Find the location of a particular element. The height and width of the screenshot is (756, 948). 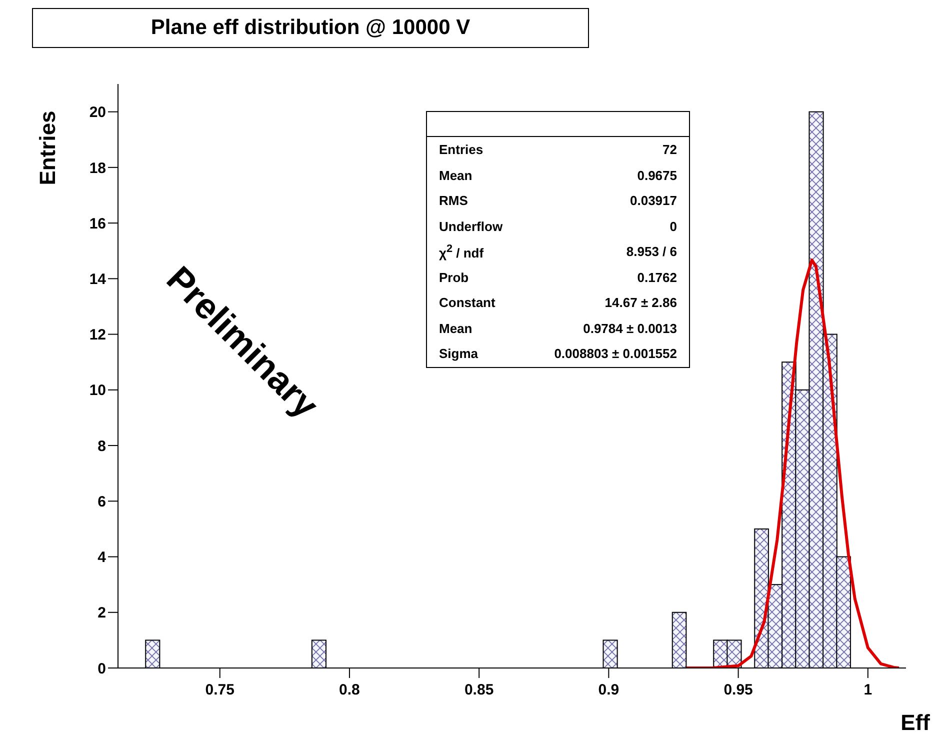

annotation: Underflow is located at coordinates (471, 226).